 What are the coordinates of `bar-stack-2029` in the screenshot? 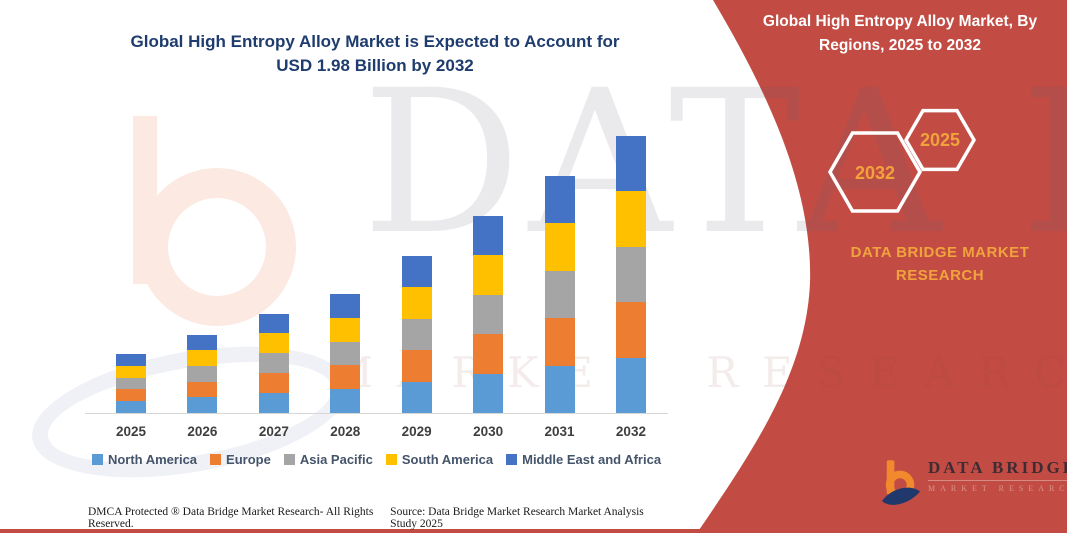 It's located at (416, 334).